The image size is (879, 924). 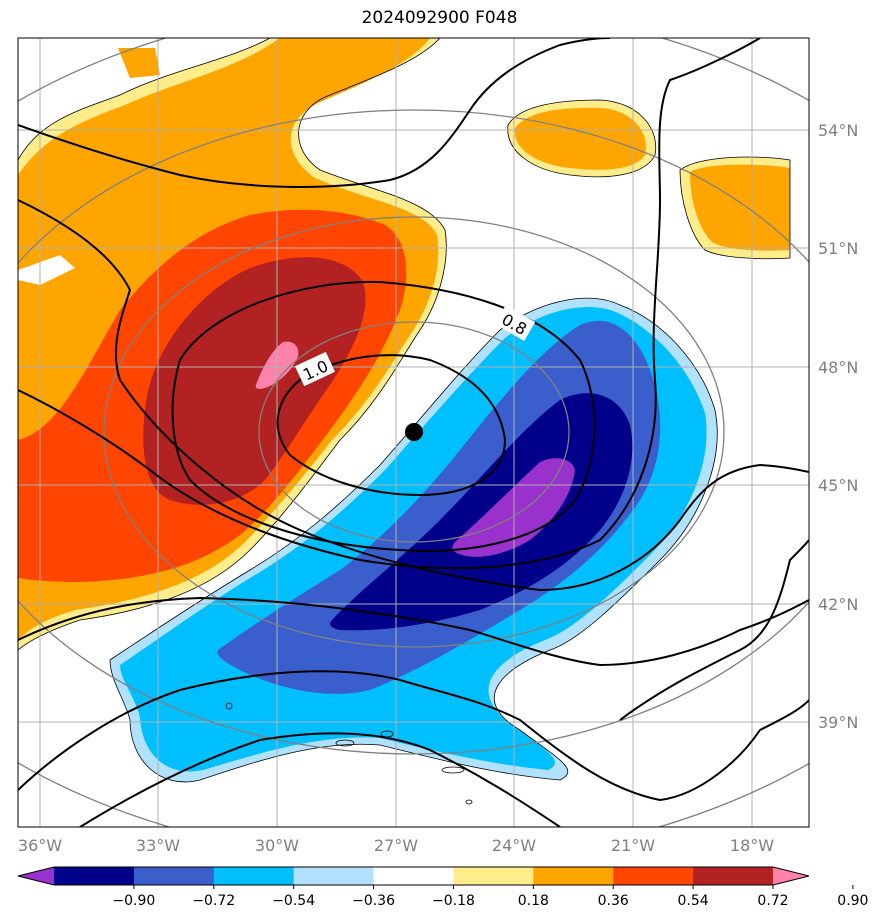 I want to click on colorbar-tick-label: 0.54, so click(x=693, y=901).